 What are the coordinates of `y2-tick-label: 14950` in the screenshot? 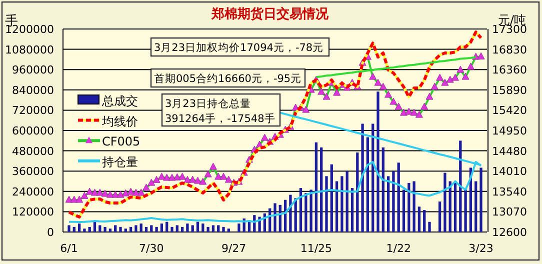 It's located at (509, 131).